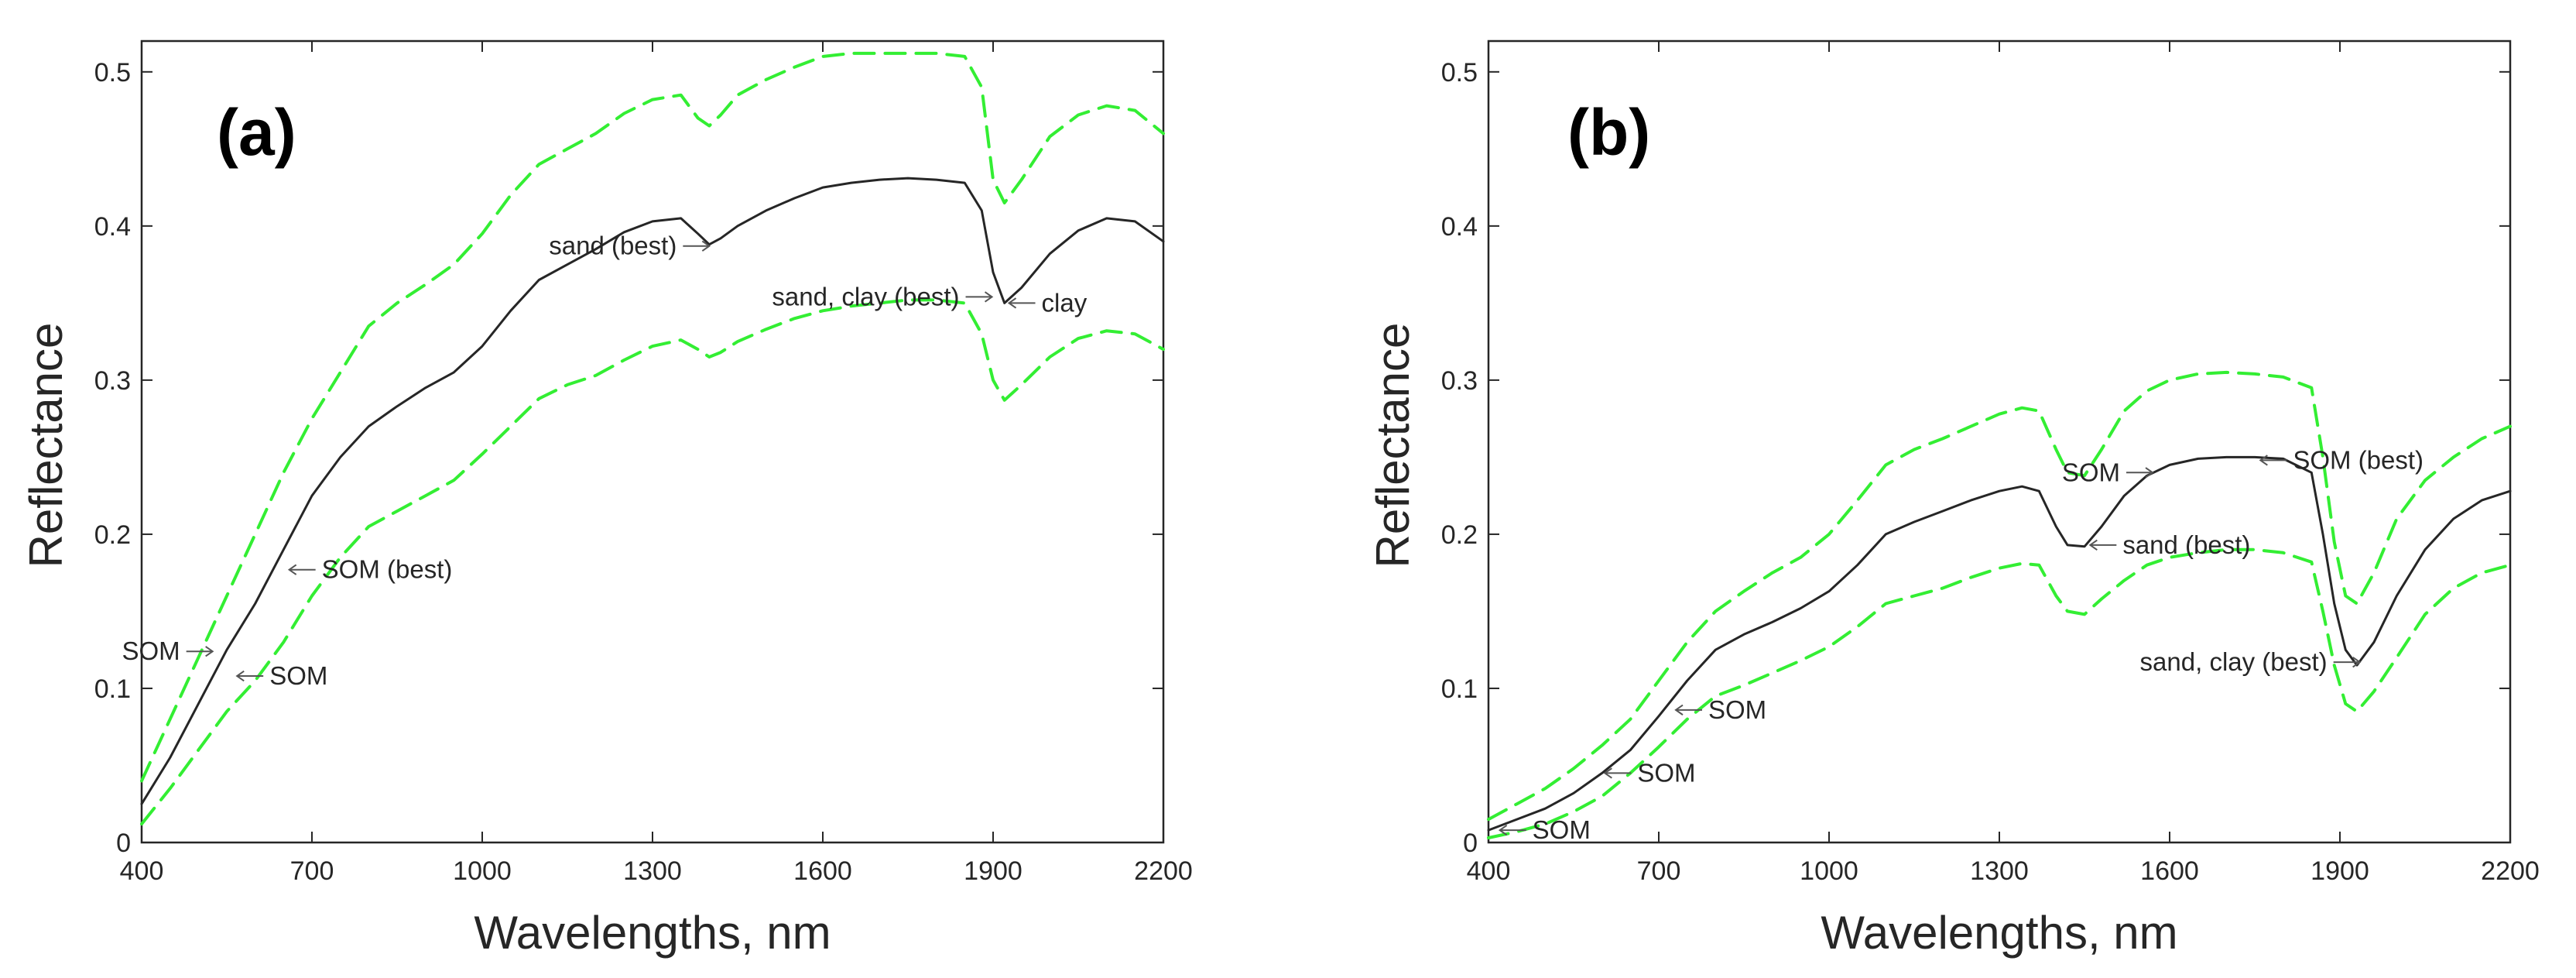 Image resolution: width=2576 pixels, height=978 pixels. Describe the element at coordinates (993, 871) in the screenshot. I see `x-tick-label-a: 1900` at that location.